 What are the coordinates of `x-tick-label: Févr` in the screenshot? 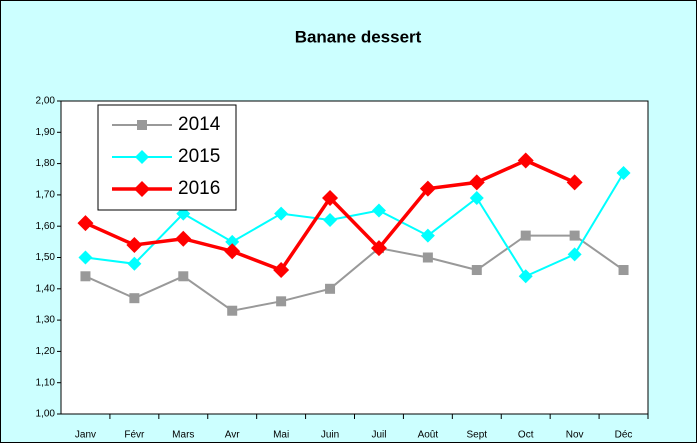 It's located at (134, 435).